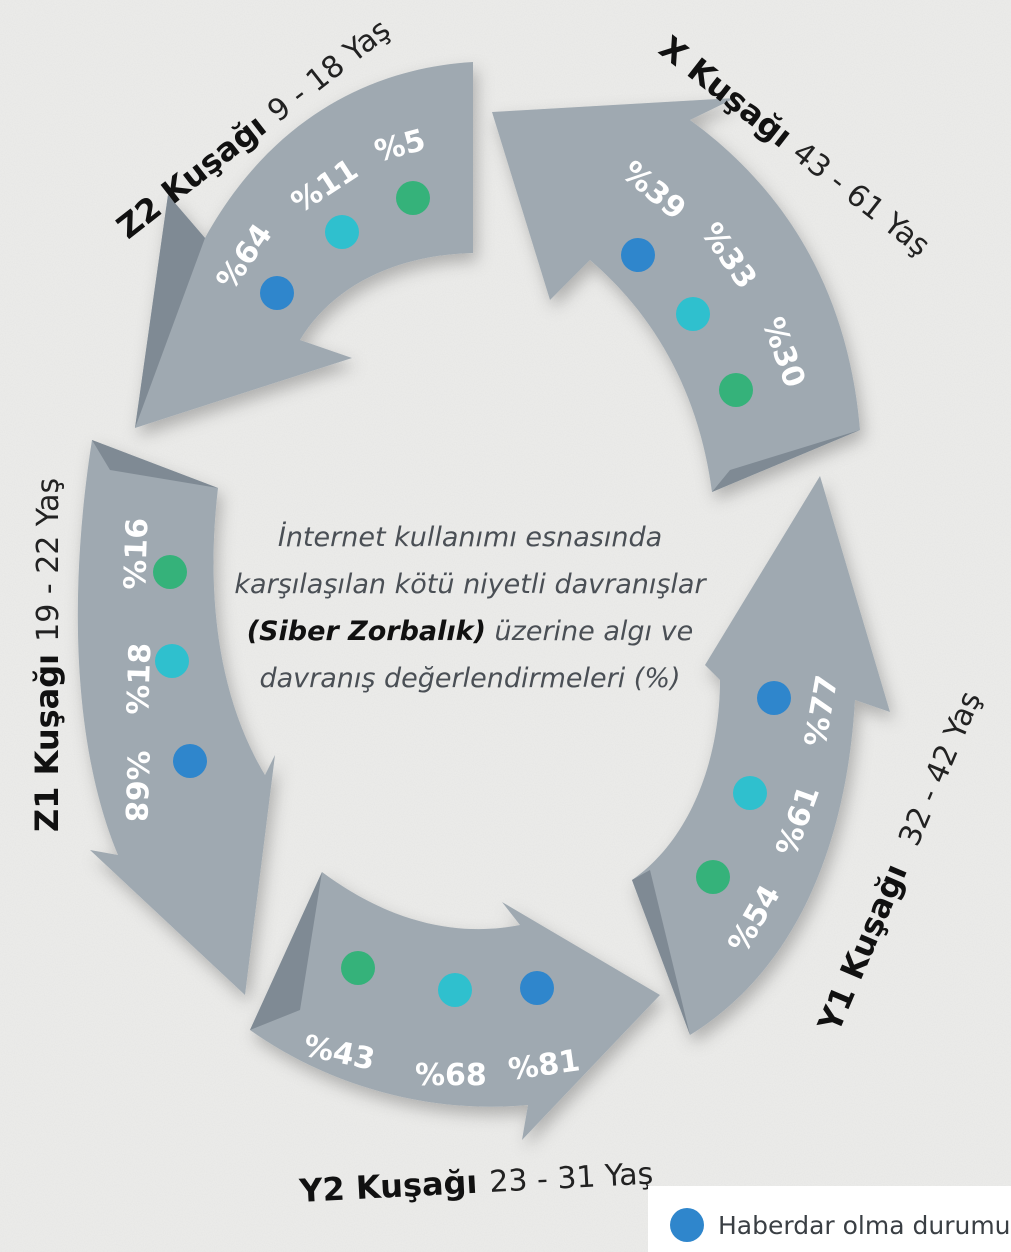  What do you see at coordinates (136, 553) in the screenshot?
I see `z1-value-1: %16` at bounding box center [136, 553].